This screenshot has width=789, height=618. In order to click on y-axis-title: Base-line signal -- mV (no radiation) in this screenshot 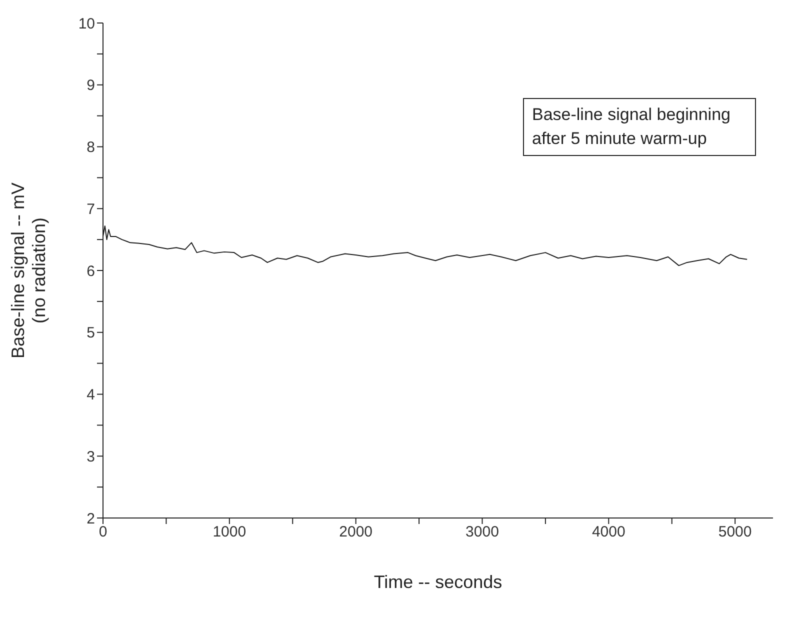, I will do `click(28, 270)`.